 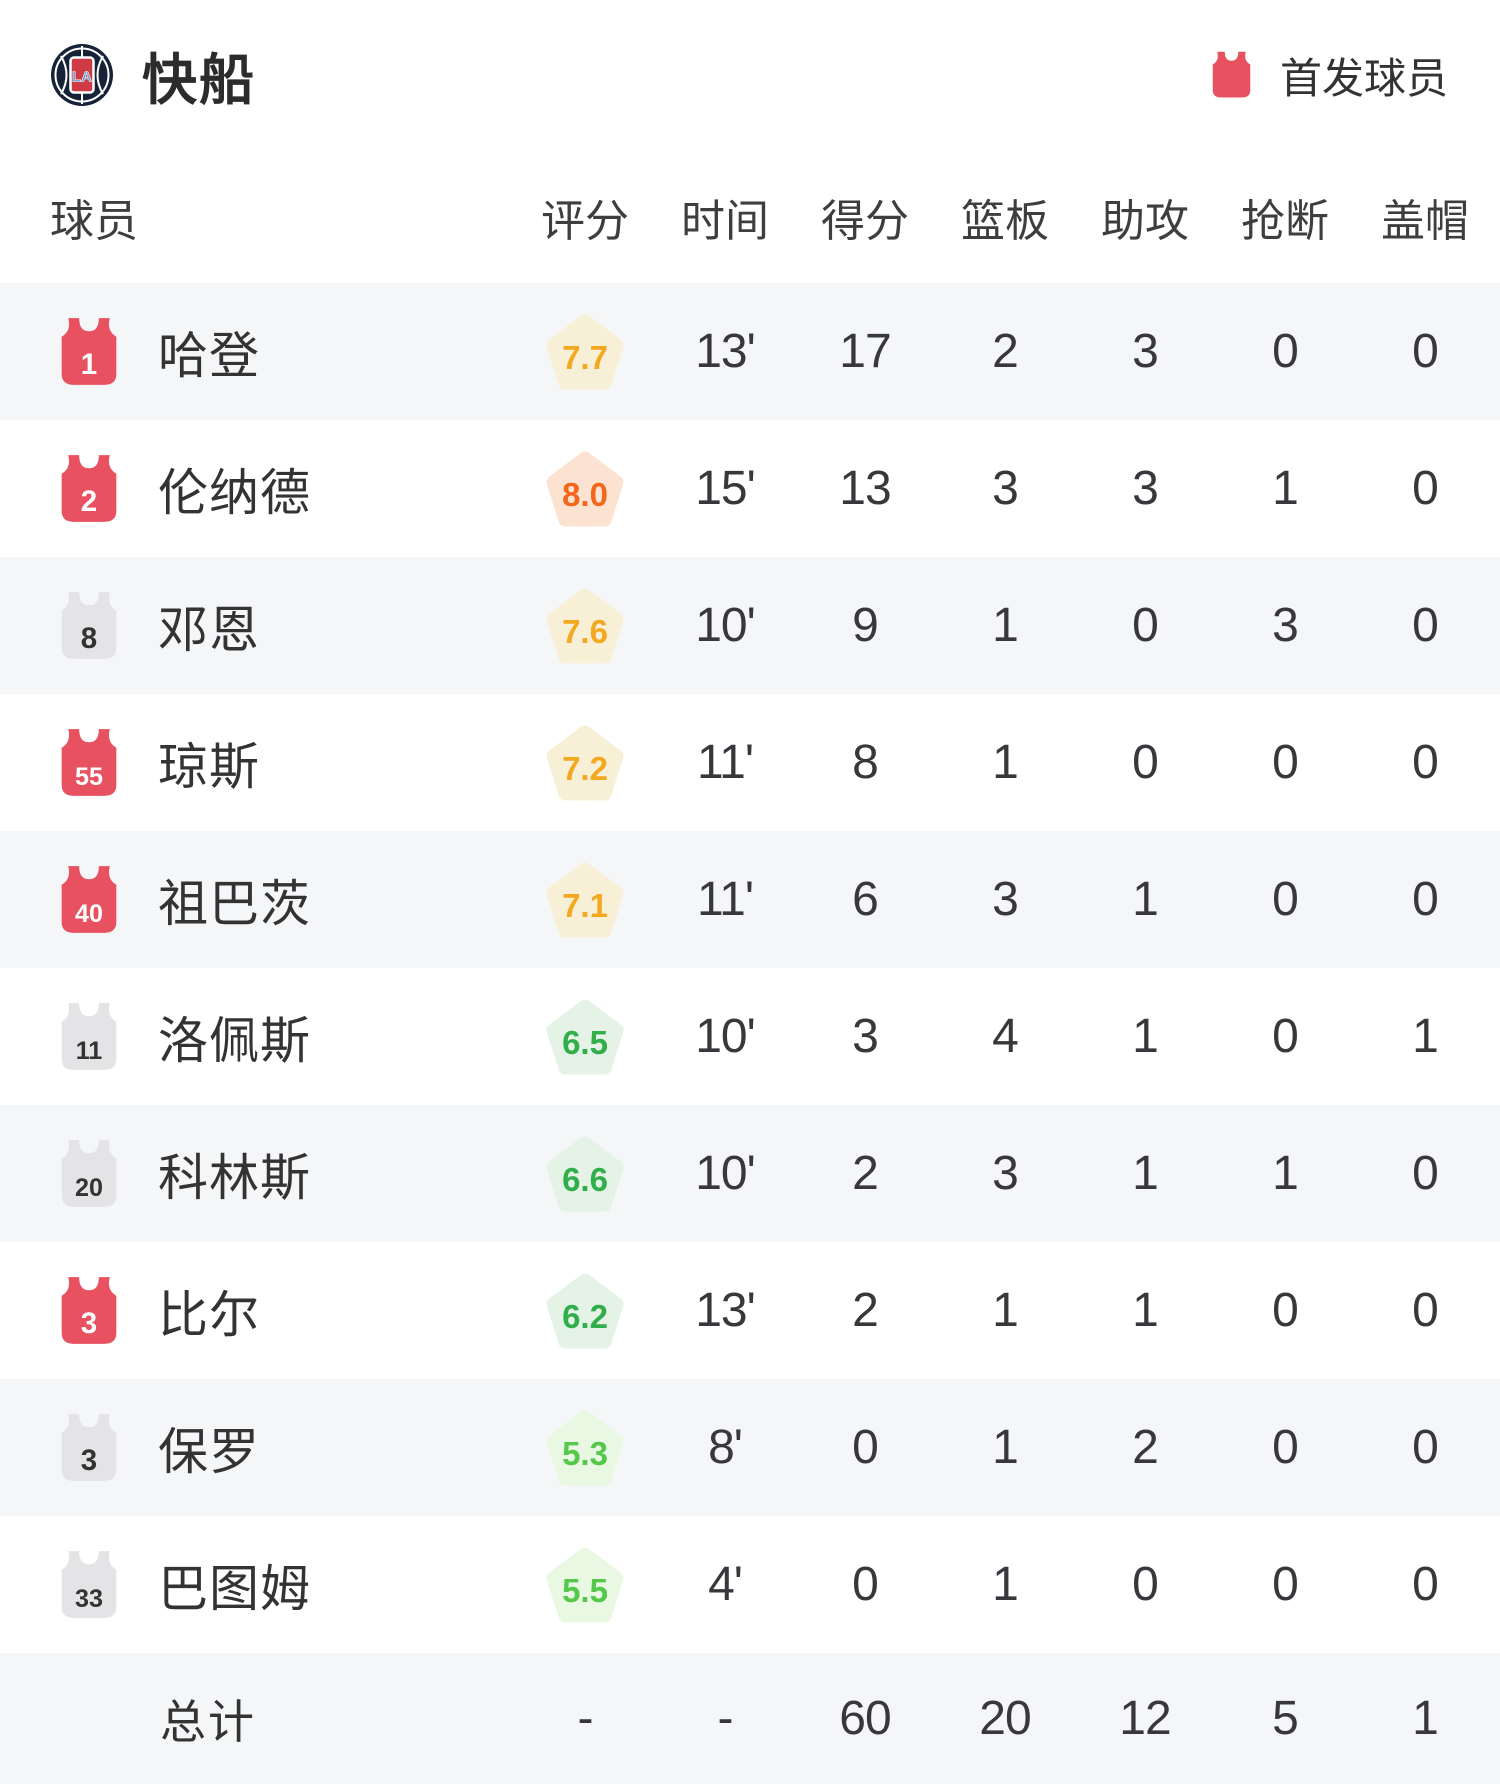 I want to click on bench-jersey-icon: 20, so click(x=89, y=1173).